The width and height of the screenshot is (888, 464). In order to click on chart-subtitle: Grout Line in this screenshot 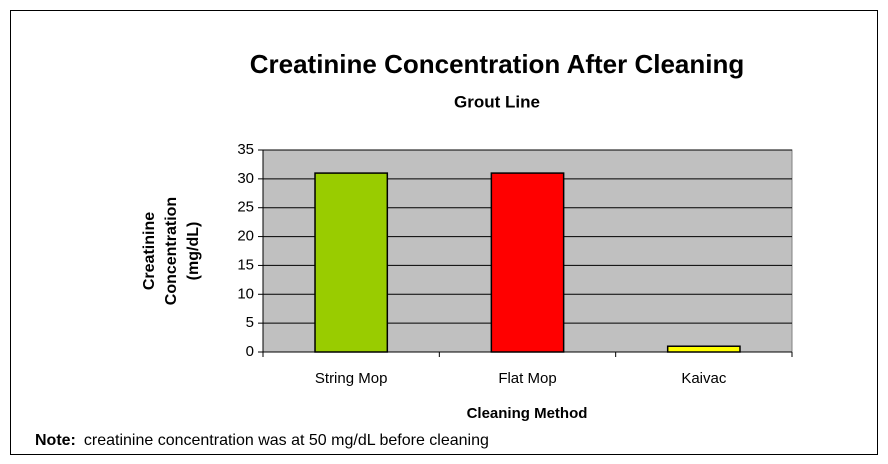, I will do `click(497, 101)`.